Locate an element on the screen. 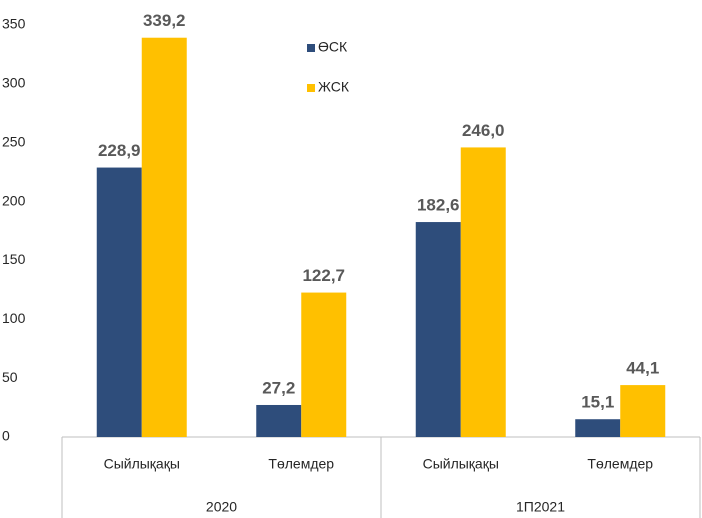 This screenshot has width=702, height=518. data-label: 182,6 is located at coordinates (438, 205).